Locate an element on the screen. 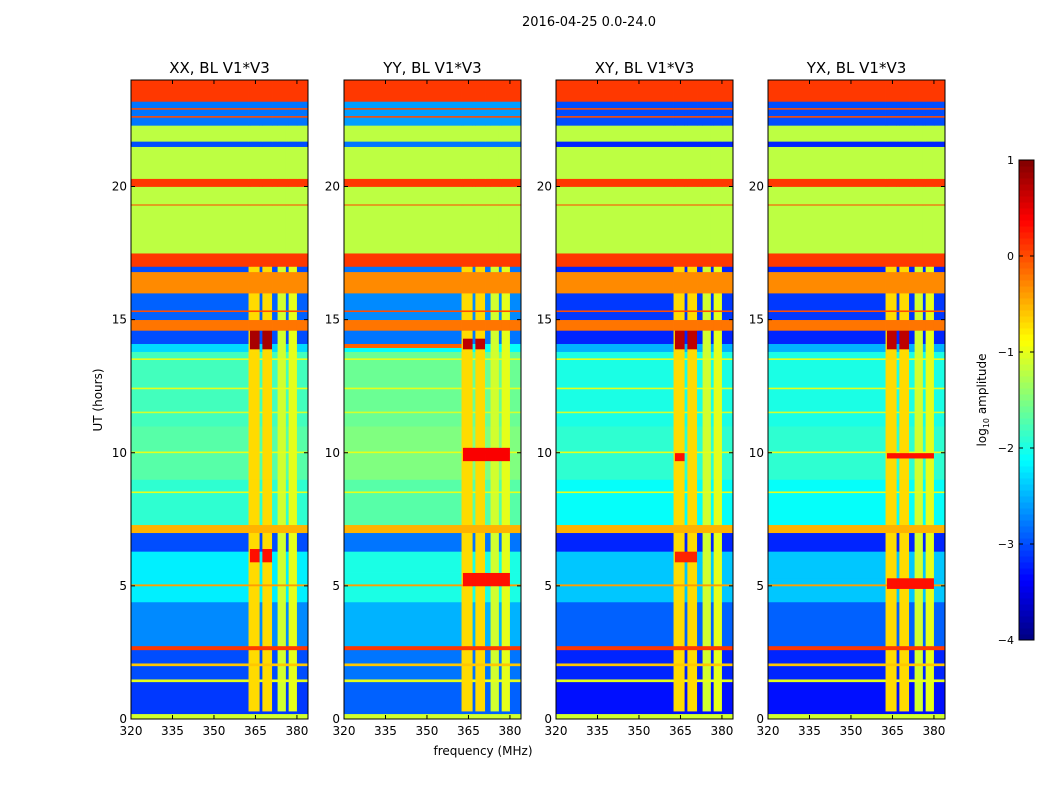  x-tick-label: 320 is located at coordinates (768, 731).